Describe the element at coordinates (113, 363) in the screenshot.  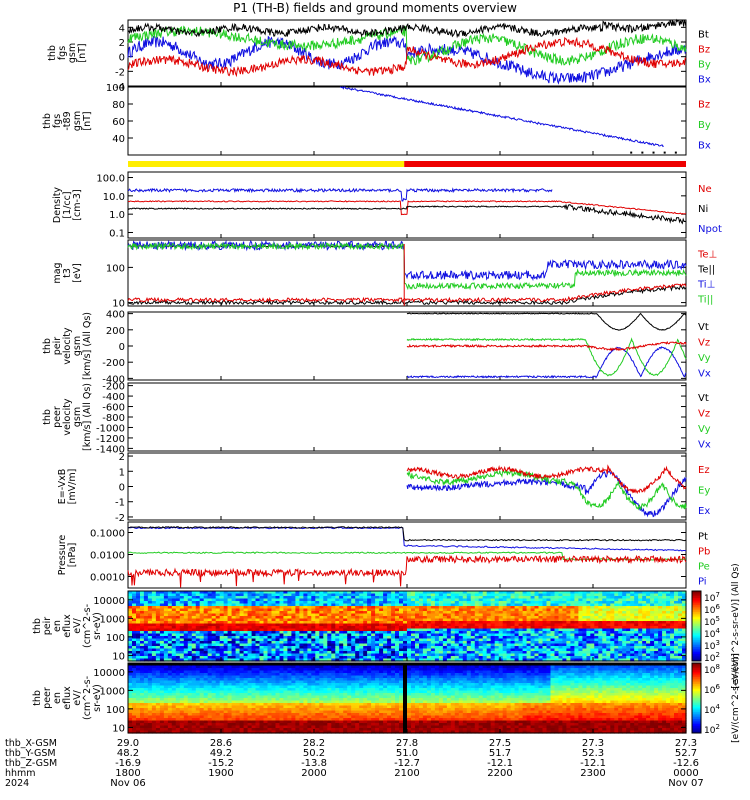
I see `y-tick-label: -200` at that location.